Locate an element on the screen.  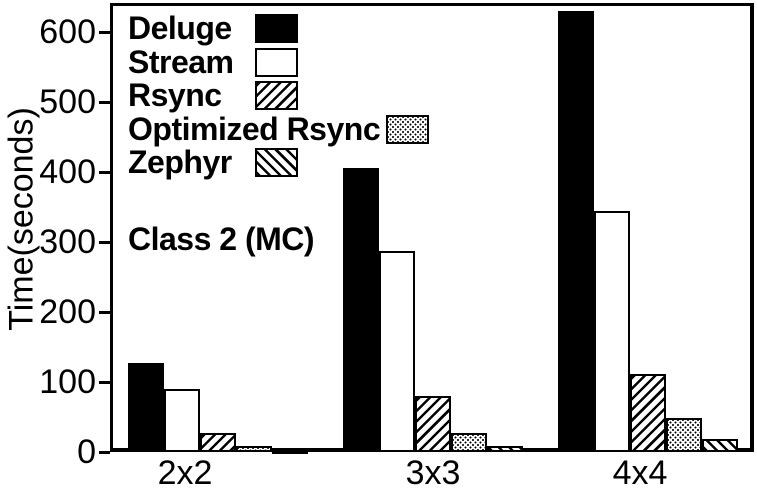
legend-swatch-zephyr-icon is located at coordinates (276, 163).